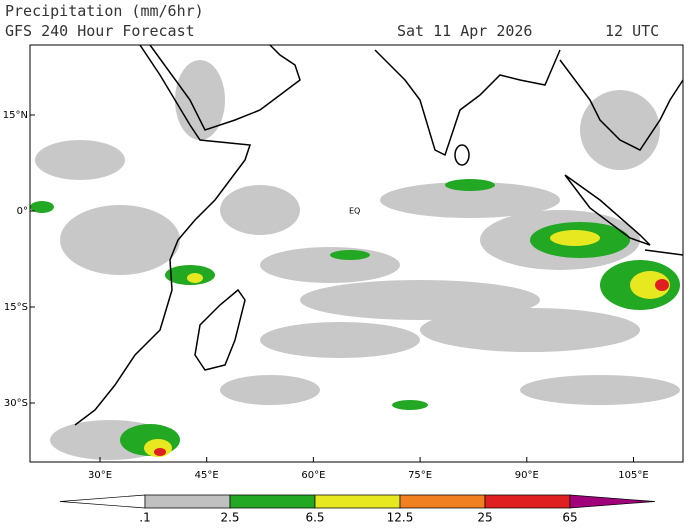 This screenshot has height=529, width=700. Describe the element at coordinates (400, 518) in the screenshot. I see `colorbar-label: 12.5` at that location.